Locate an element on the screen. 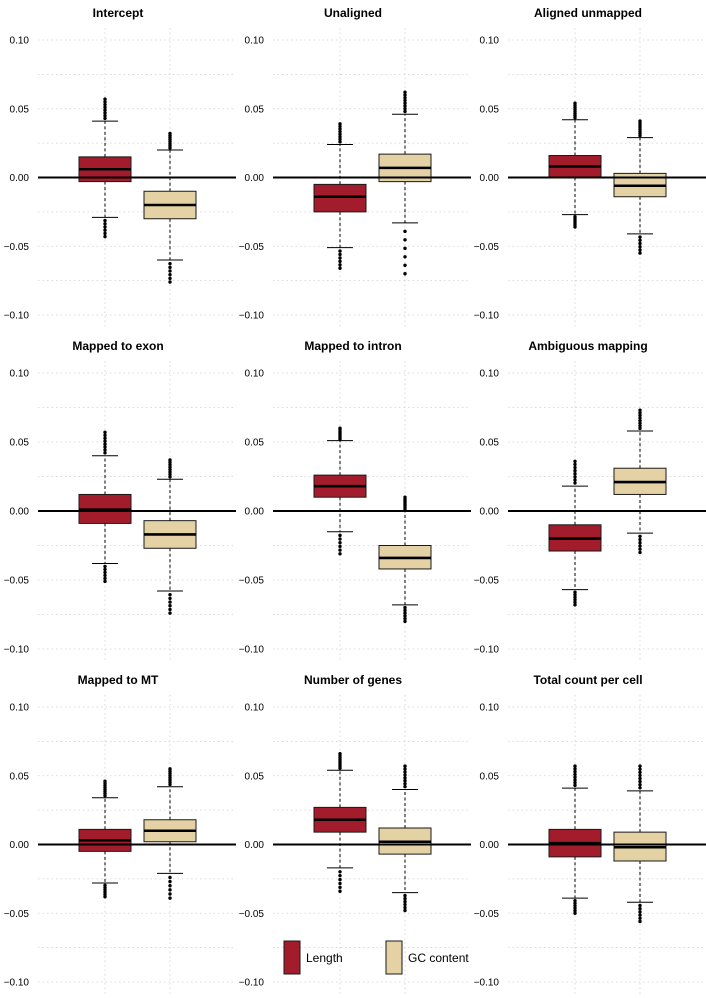 The height and width of the screenshot is (998, 706). panel-8: Number of genes 0.10 0.05 0.00 −0.05 −0.10 is located at coordinates (355, 833).